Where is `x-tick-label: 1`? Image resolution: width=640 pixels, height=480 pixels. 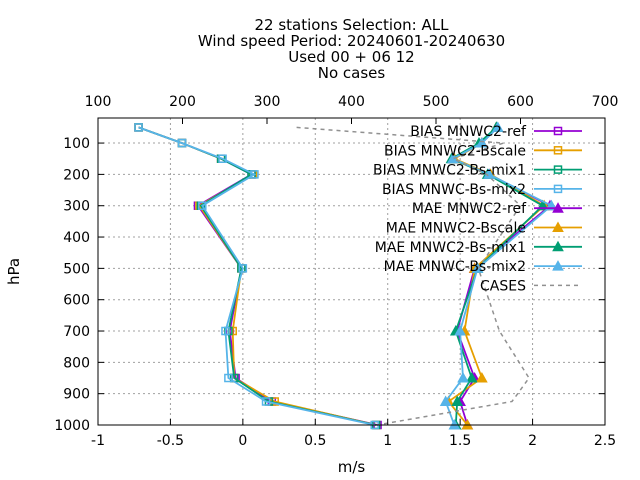 x-tick-label: 1 is located at coordinates (387, 441).